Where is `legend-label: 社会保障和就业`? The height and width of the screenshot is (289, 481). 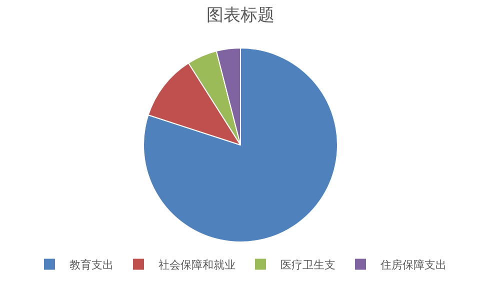 legend-label: 社会保障和就业 is located at coordinates (197, 265).